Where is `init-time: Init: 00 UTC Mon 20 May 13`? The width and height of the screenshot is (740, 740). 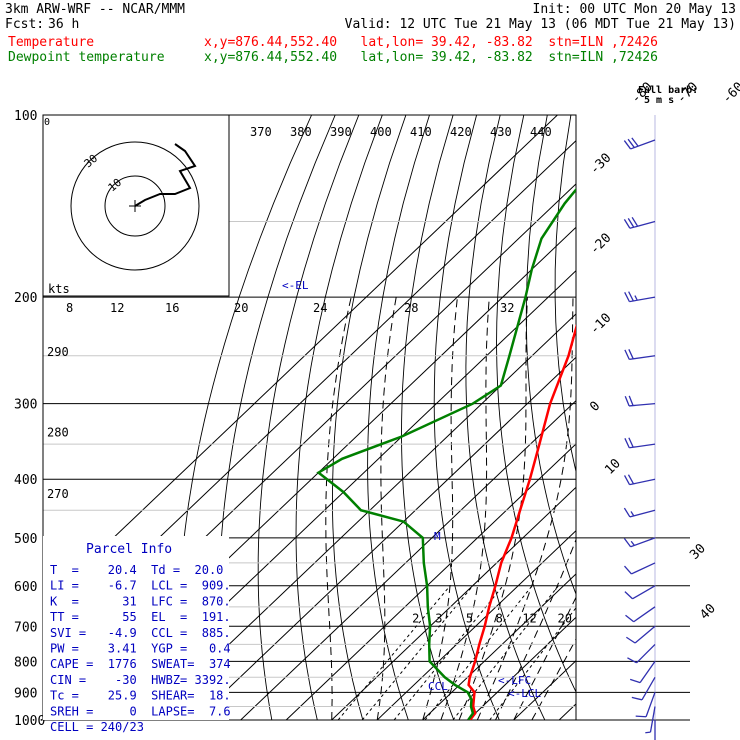 init-time: Init: 00 UTC Mon 20 May 13 is located at coordinates (634, 9).